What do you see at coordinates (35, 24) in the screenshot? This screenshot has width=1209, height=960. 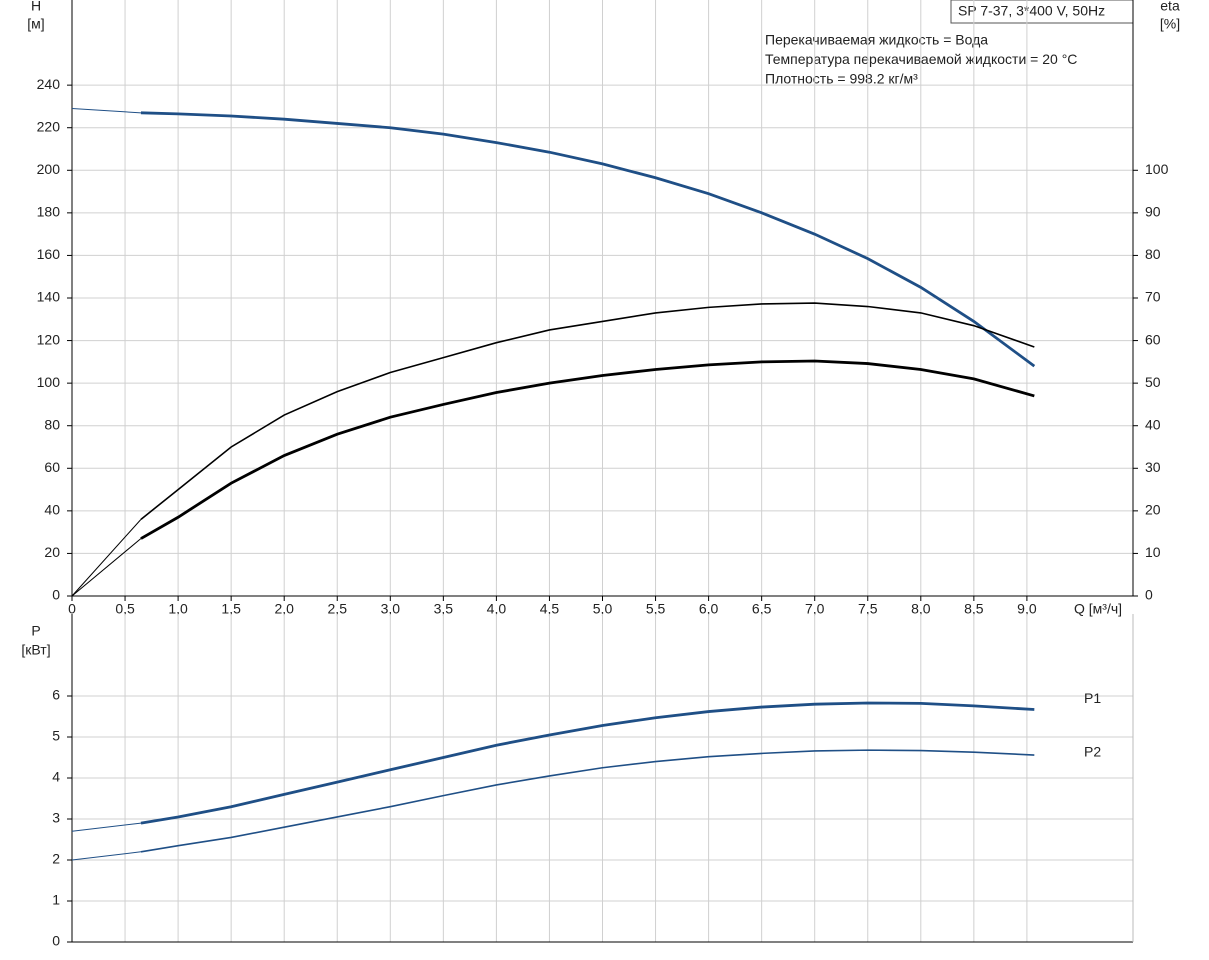 I see `y-unit: [м]` at bounding box center [35, 24].